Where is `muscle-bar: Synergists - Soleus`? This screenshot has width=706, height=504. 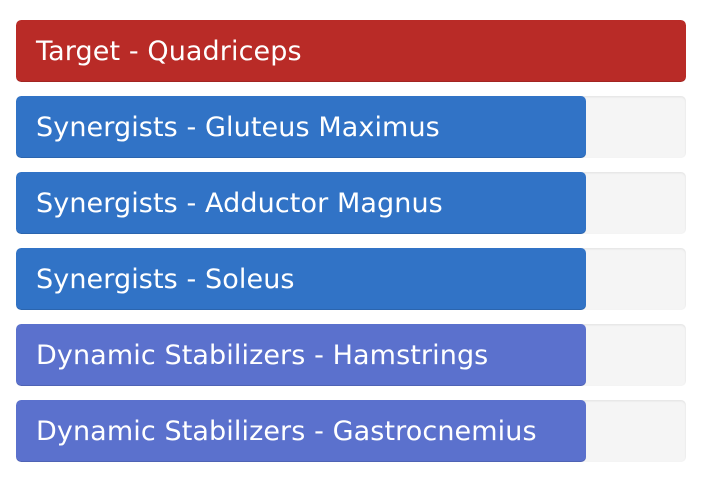 muscle-bar: Synergists - Soleus is located at coordinates (301, 279).